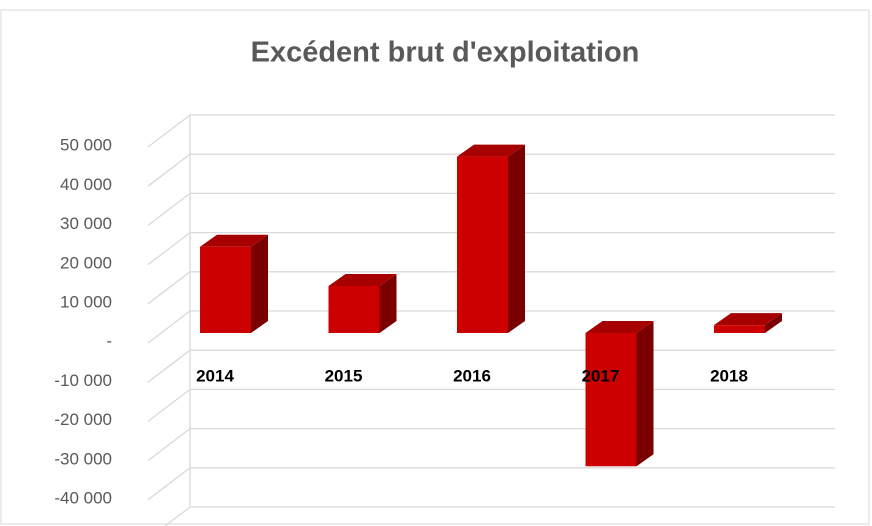 Image resolution: width=872 pixels, height=526 pixels. Describe the element at coordinates (83, 497) in the screenshot. I see `y-tick-label: -40 000` at that location.